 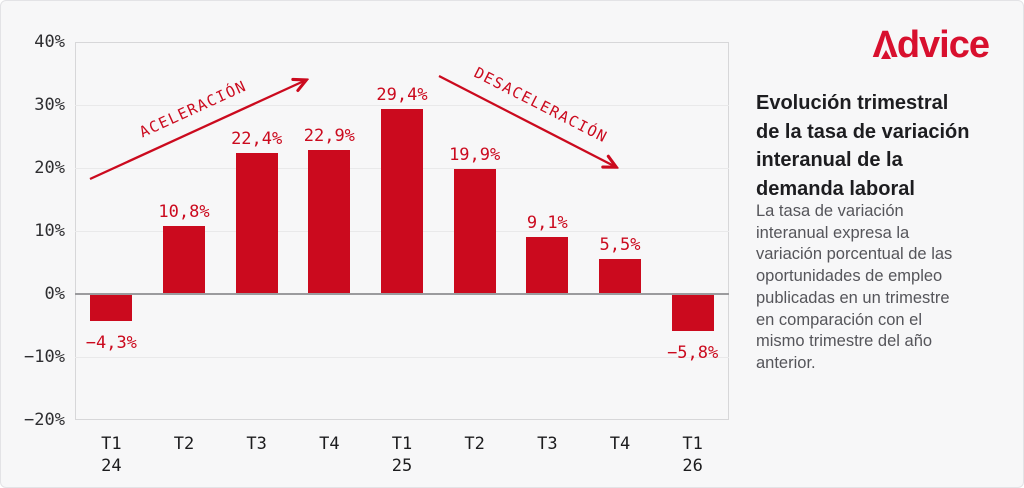 What do you see at coordinates (111, 455) in the screenshot?
I see `x-axis-tick-label: T1 24` at bounding box center [111, 455].